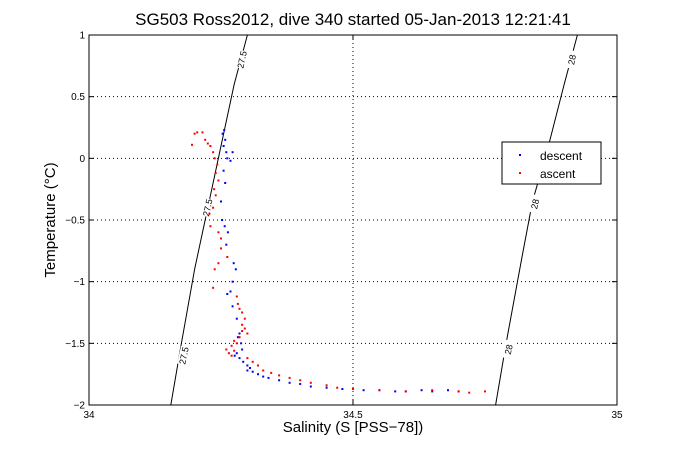  What do you see at coordinates (353, 427) in the screenshot?
I see `x-axis-label: Salinity (S [PSS−78])` at bounding box center [353, 427].